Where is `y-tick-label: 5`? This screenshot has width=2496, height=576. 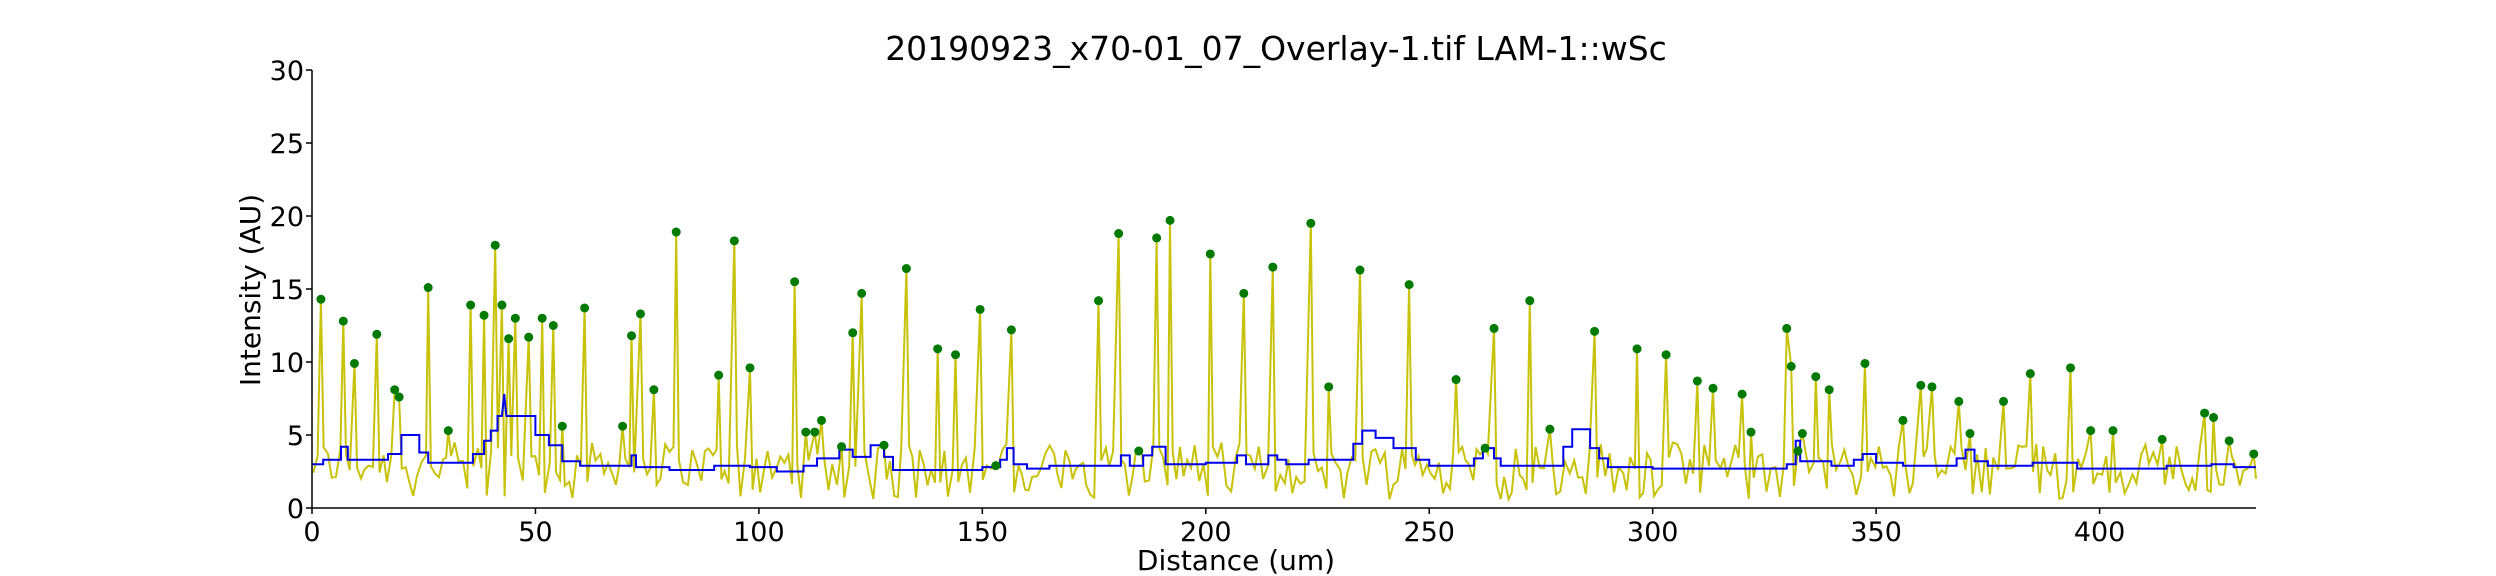 y-tick-label: 5 is located at coordinates (295, 436).